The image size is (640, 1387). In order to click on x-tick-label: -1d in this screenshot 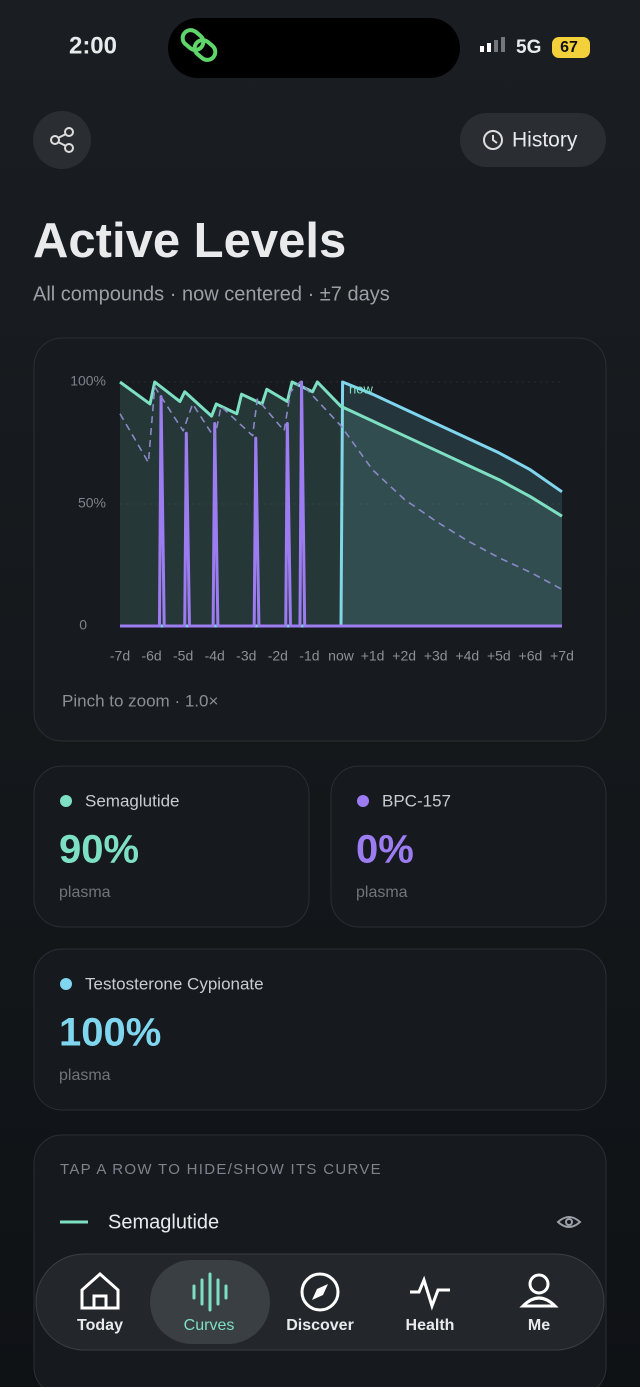, I will do `click(309, 656)`.